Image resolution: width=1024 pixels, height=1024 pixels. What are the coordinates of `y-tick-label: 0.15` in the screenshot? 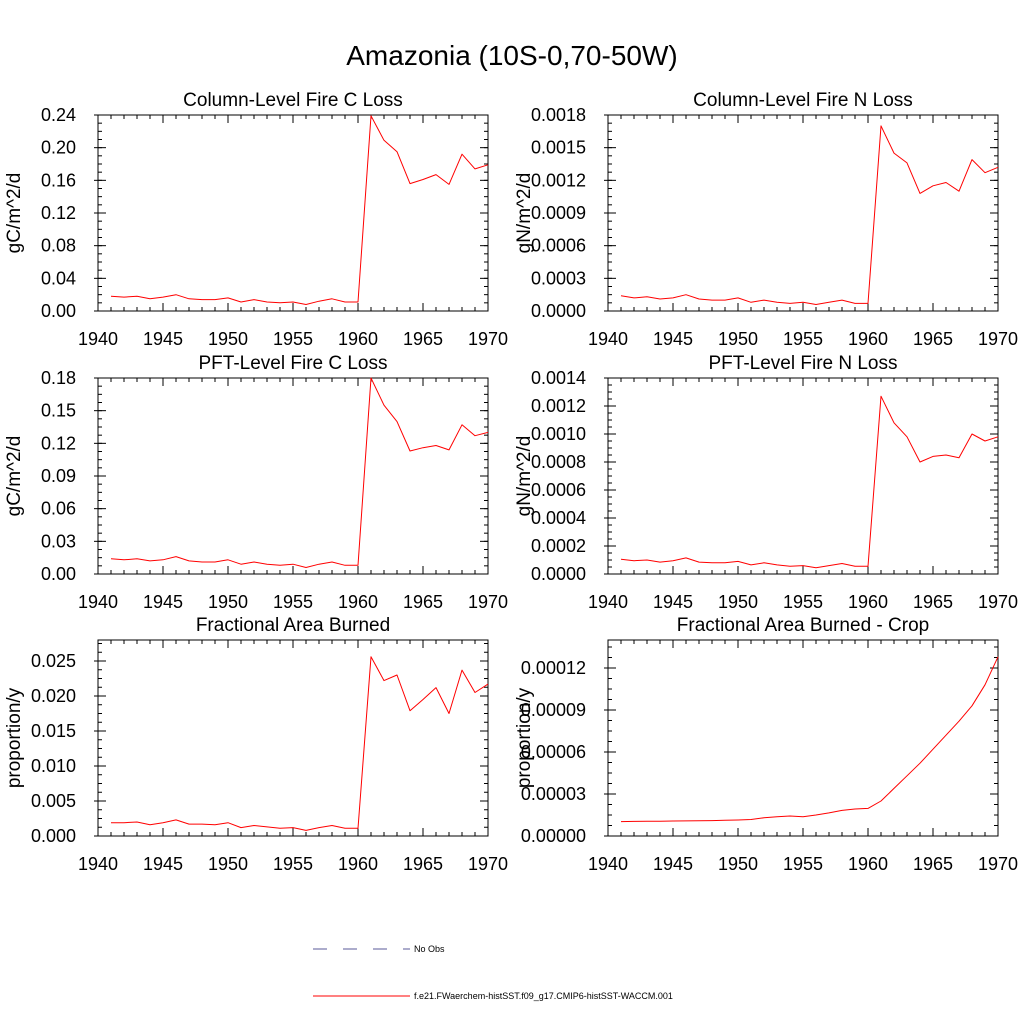 It's located at (58, 411).